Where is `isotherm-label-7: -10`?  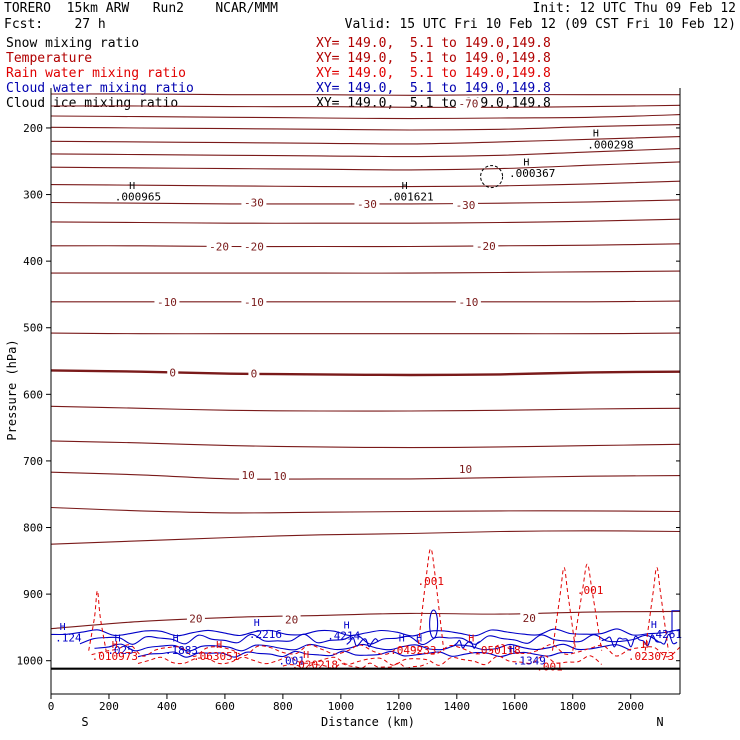
isotherm-label-7: -10 is located at coordinates (167, 302).